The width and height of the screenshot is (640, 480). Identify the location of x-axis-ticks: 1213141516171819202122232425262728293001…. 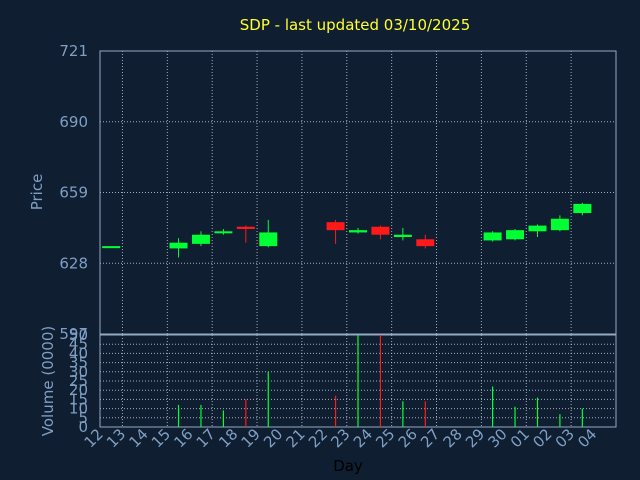
(341, 438).